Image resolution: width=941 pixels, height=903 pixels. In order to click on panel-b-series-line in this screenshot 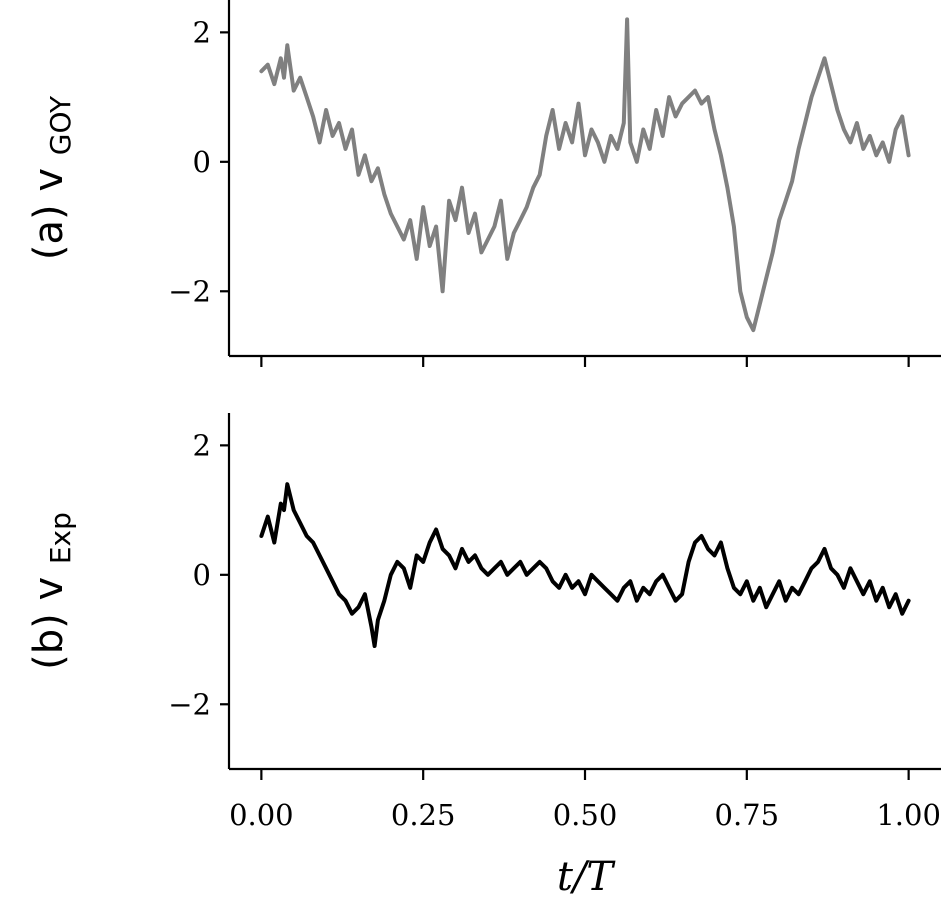, I will do `click(585, 565)`.